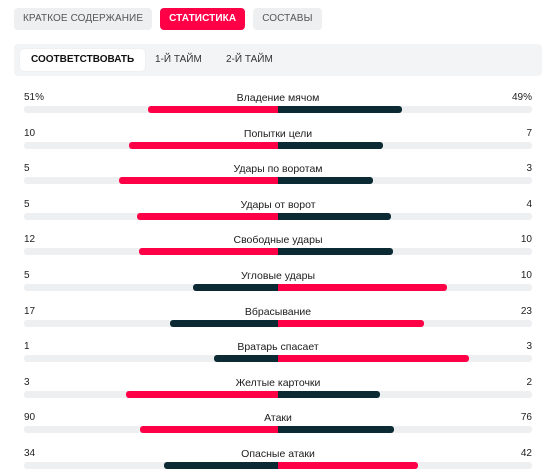  I want to click on home-value: 34, so click(30, 453).